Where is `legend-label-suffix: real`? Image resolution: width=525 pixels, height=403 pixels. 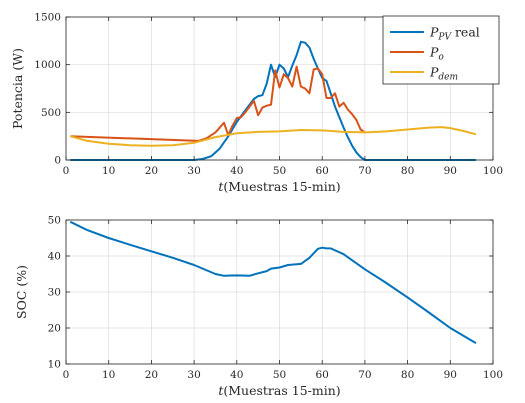
legend-label-suffix: real is located at coordinates (465, 32).